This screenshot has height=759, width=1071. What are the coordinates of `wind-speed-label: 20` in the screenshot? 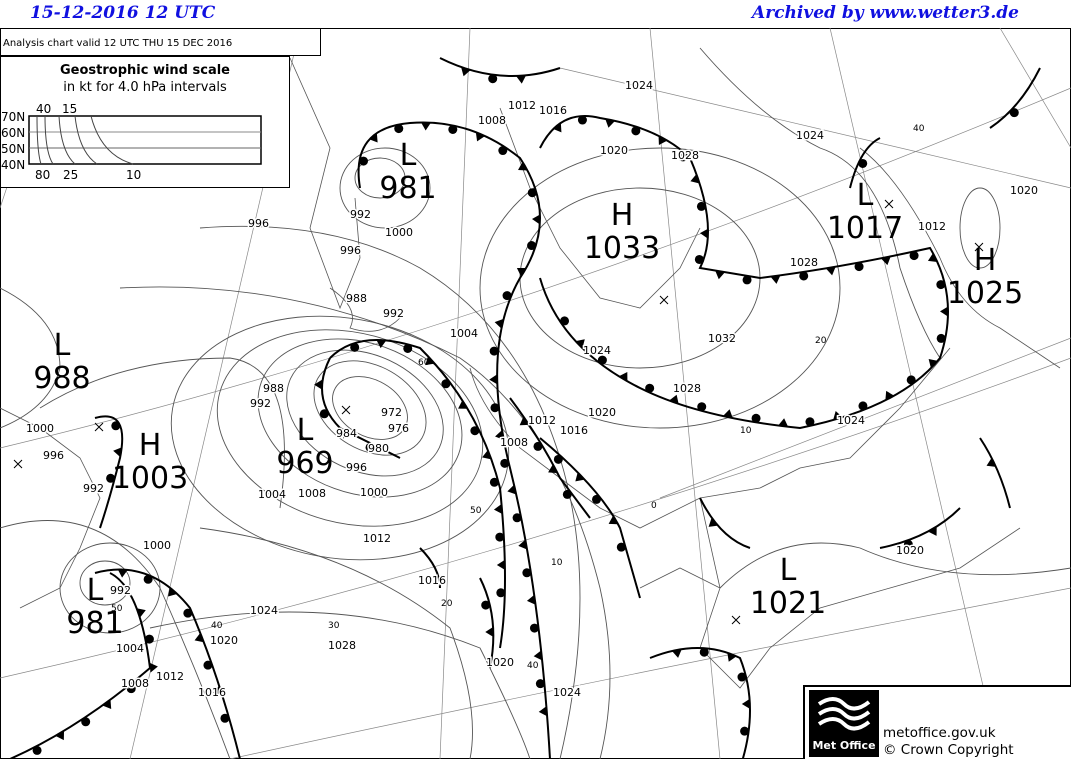 It's located at (447, 604).